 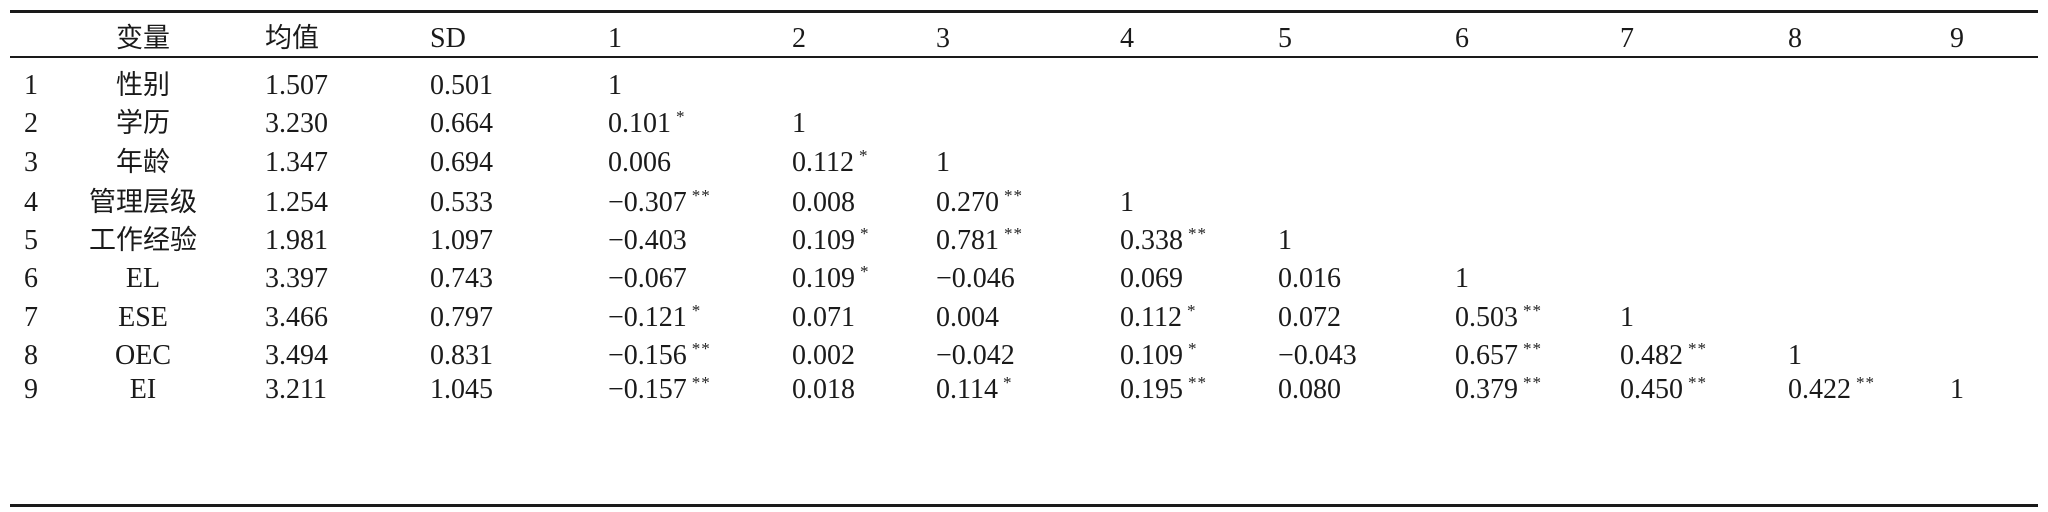 I want to click on row-mean: 1.254, so click(x=296, y=202).